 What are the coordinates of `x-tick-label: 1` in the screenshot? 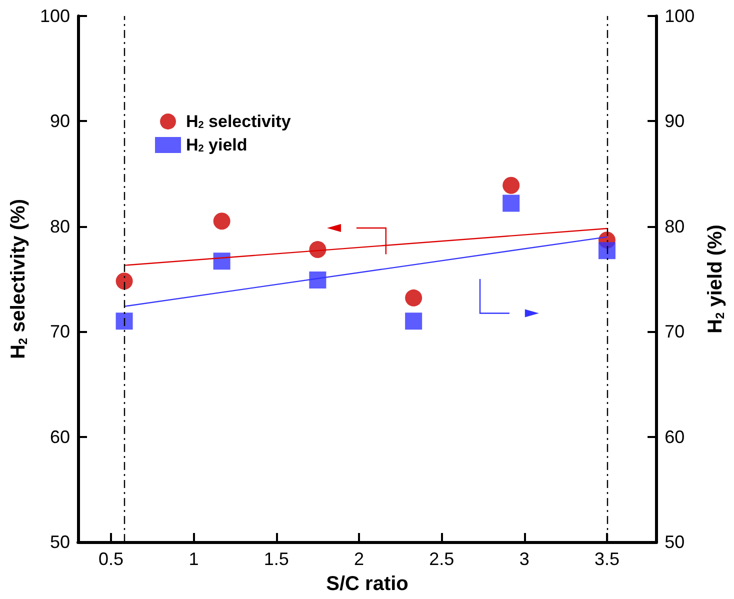 It's located at (193, 559).